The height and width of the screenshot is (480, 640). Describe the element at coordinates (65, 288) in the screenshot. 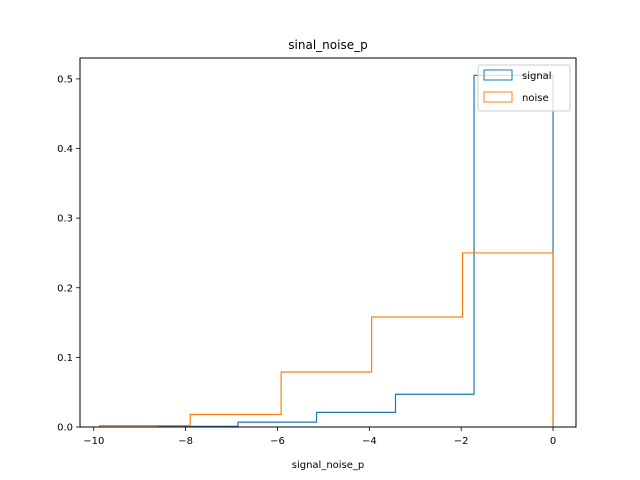

I see `y-tick-label: 0.2` at that location.